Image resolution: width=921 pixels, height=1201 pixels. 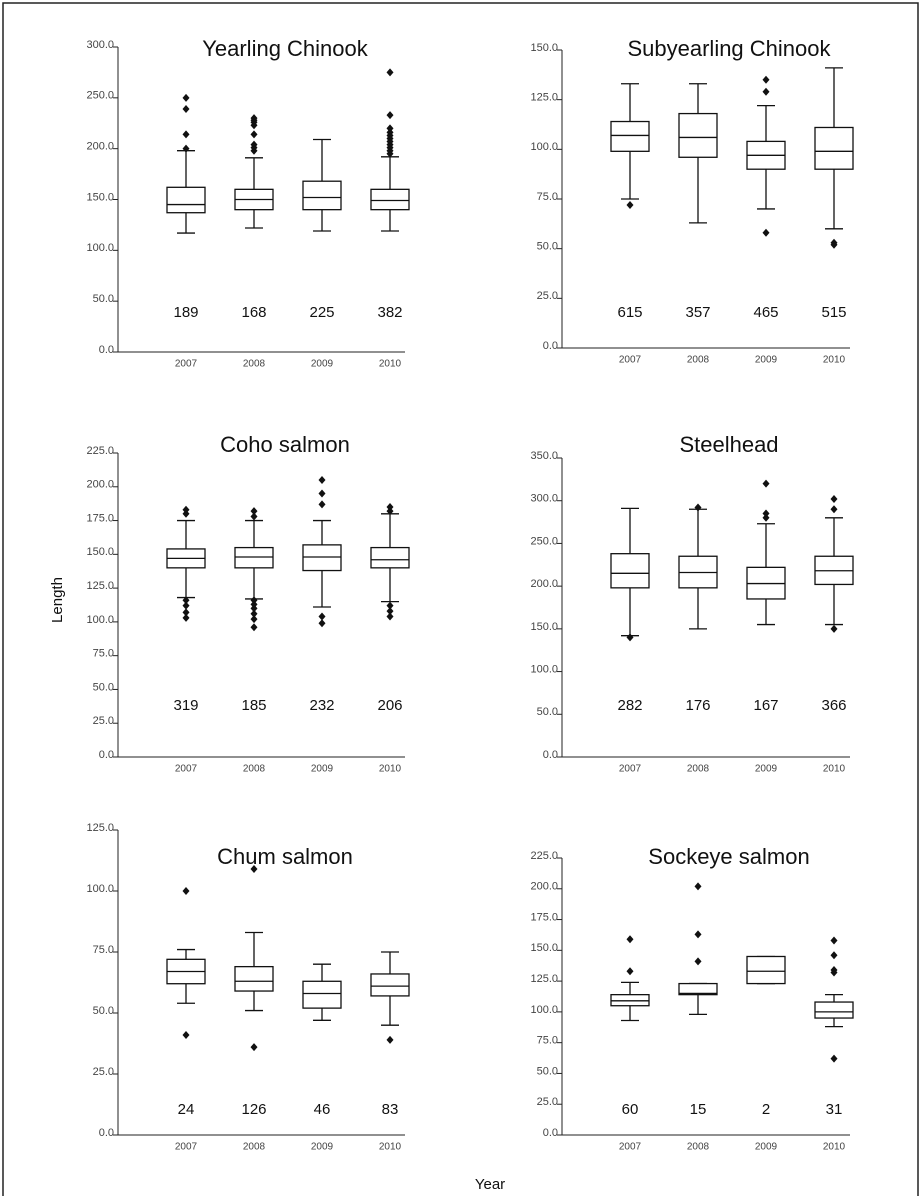 What do you see at coordinates (544, 456) in the screenshot?
I see `y-tick-label: 350.0` at bounding box center [544, 456].